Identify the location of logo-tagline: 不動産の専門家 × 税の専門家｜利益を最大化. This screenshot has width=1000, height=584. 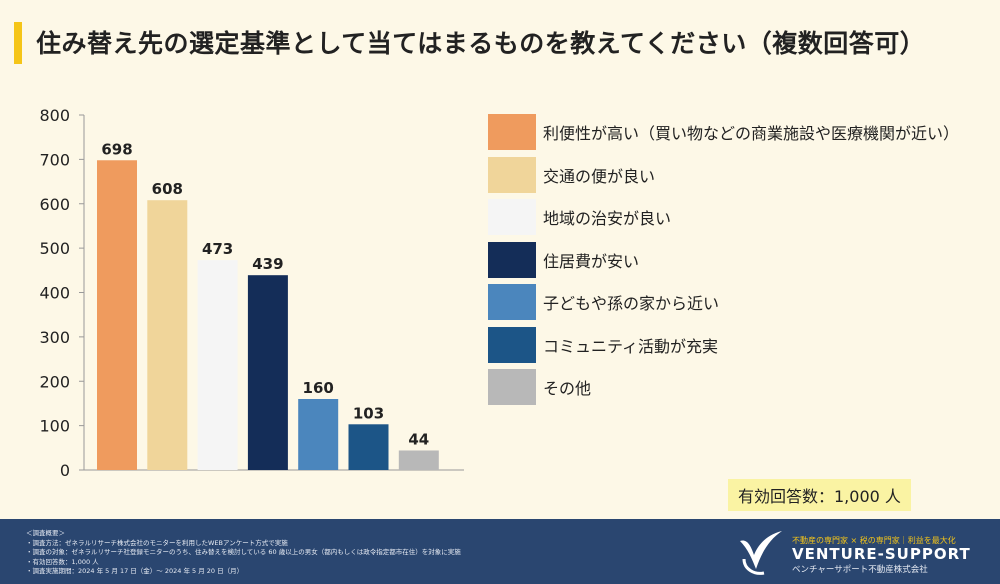
(874, 540).